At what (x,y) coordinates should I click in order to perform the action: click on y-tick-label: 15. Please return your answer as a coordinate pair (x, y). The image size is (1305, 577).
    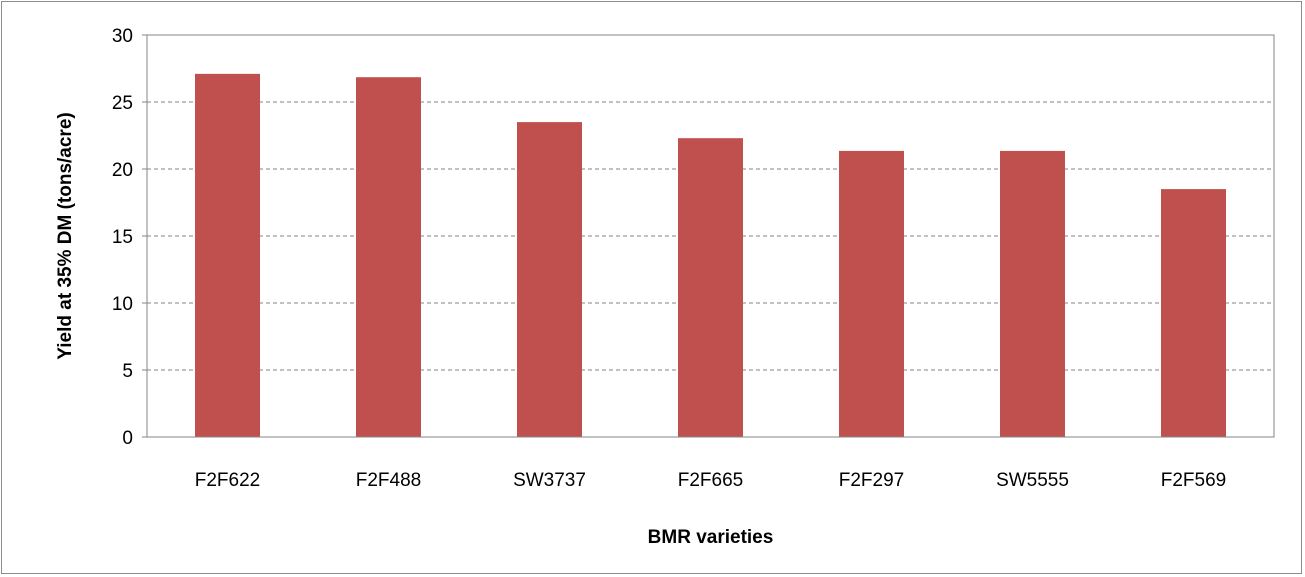
    Looking at the image, I should click on (122, 237).